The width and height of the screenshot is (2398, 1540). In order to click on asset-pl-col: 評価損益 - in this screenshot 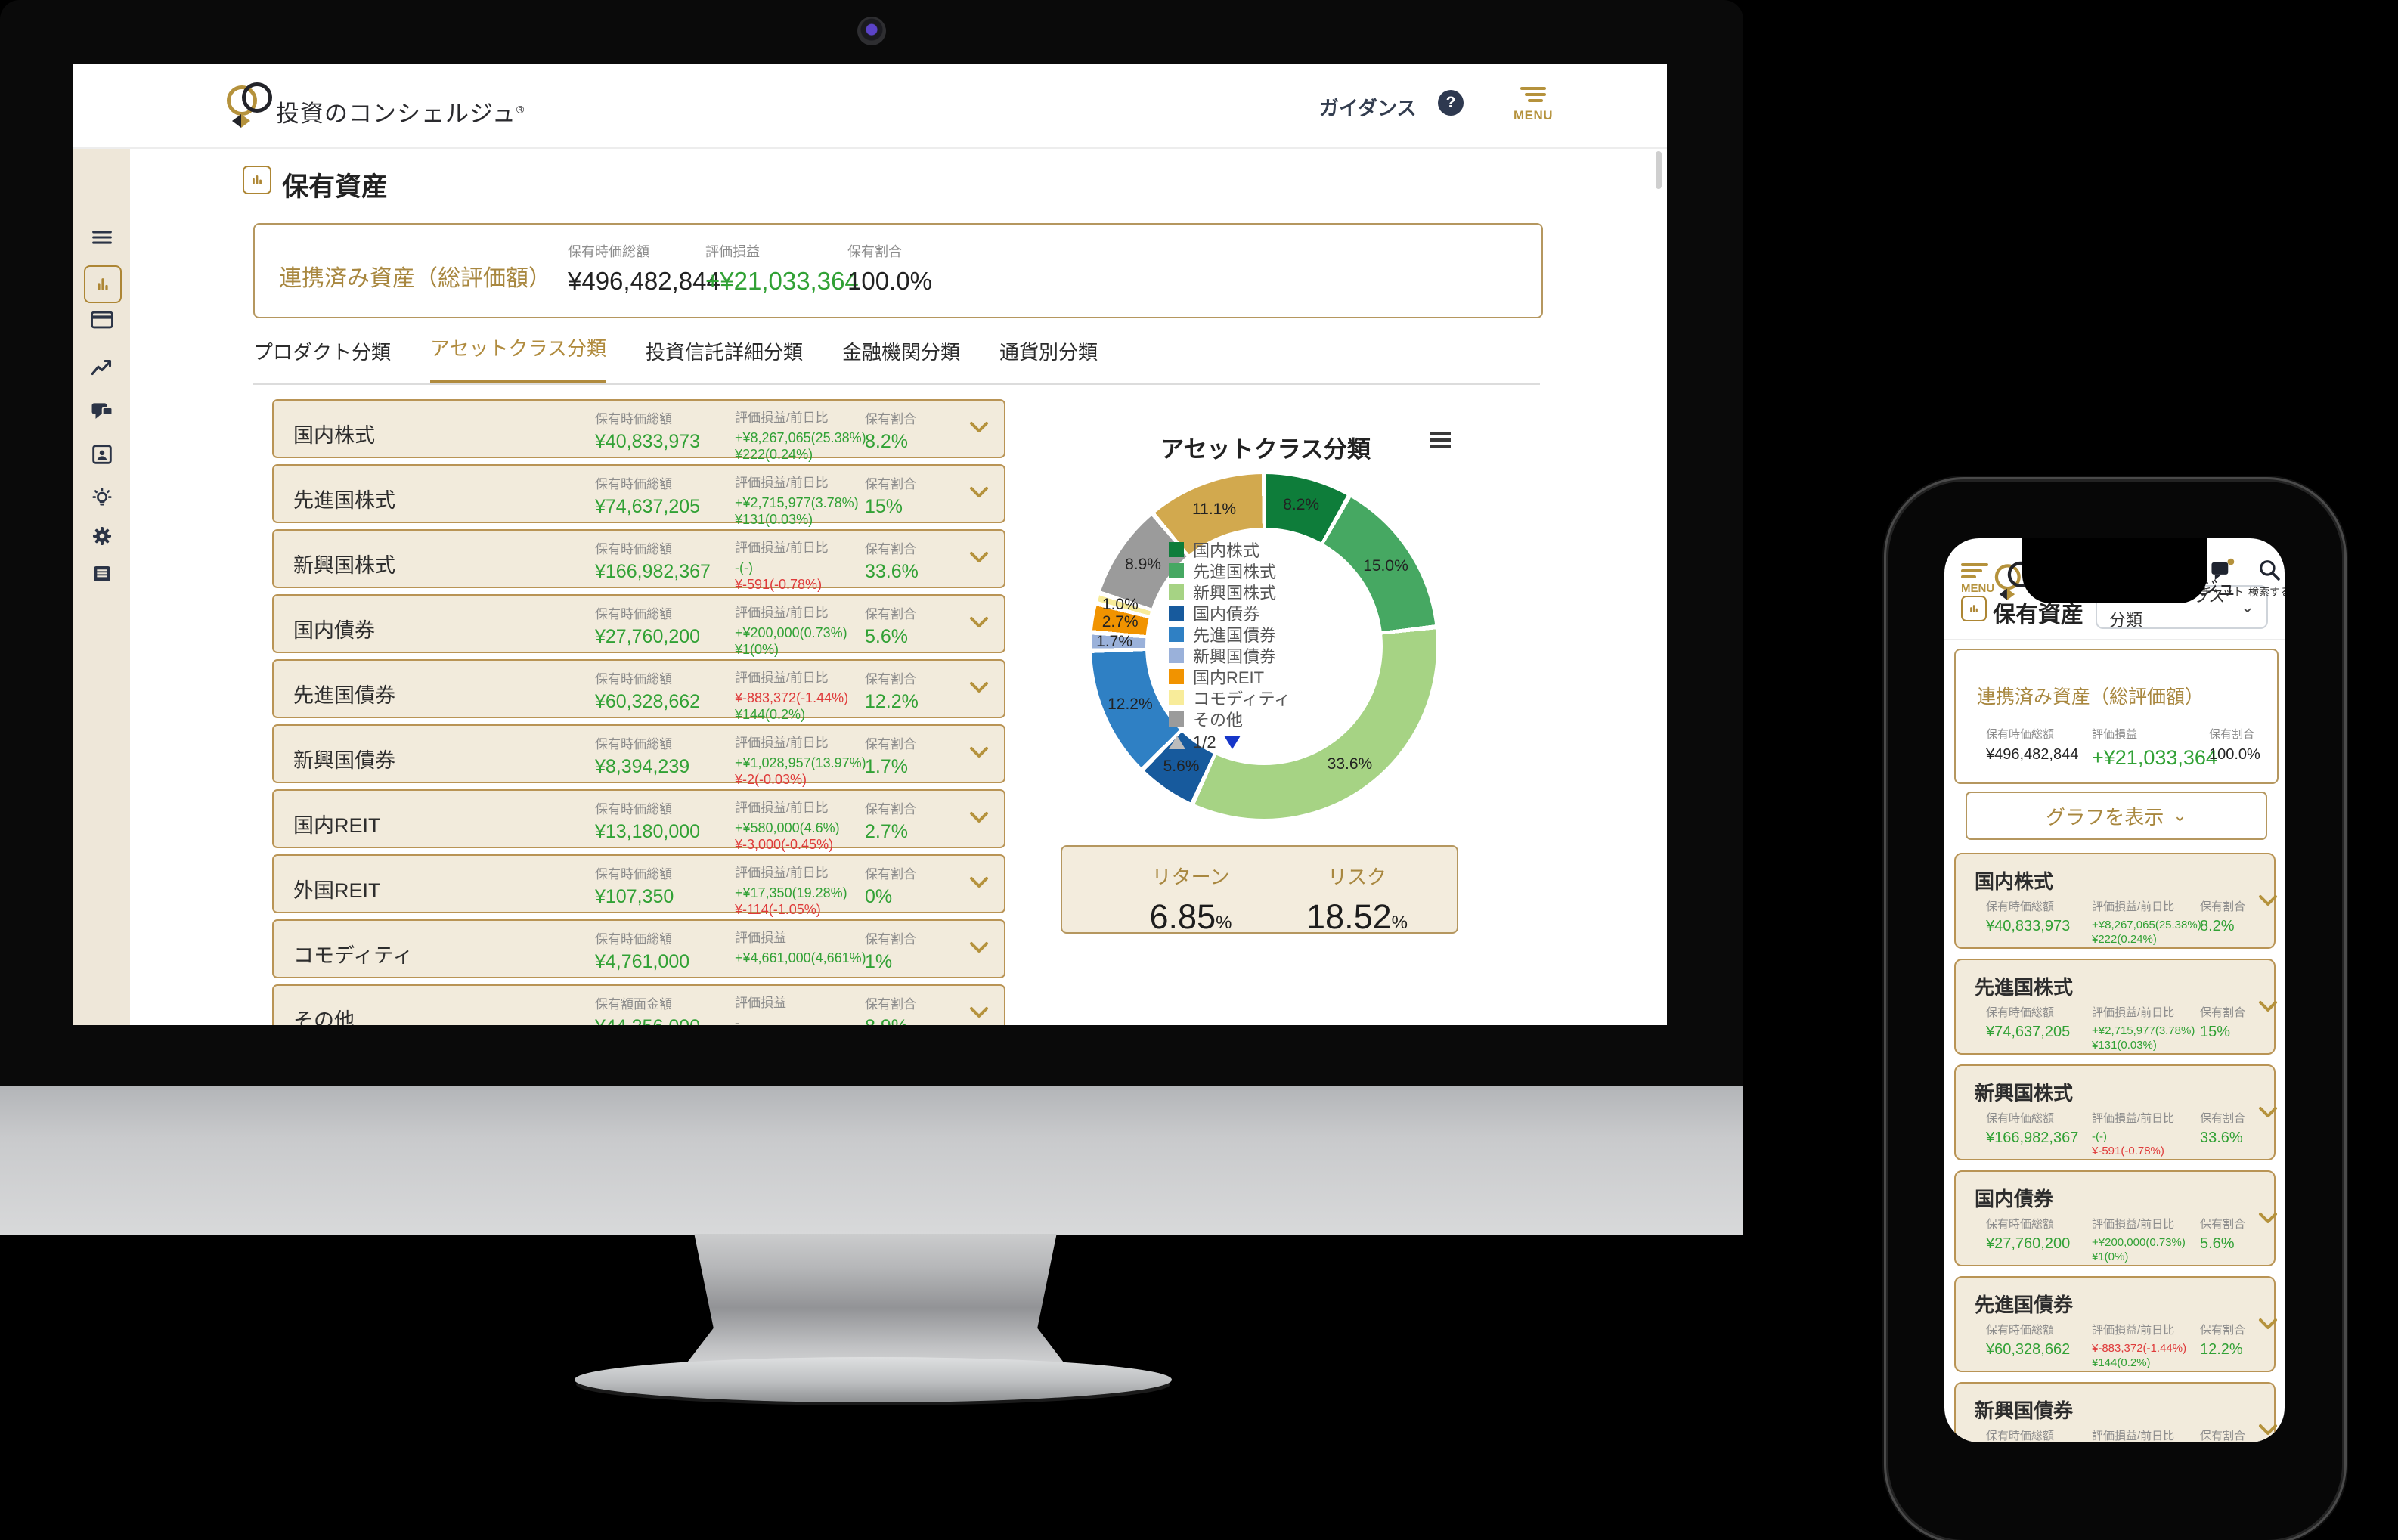, I will do `click(761, 1010)`.